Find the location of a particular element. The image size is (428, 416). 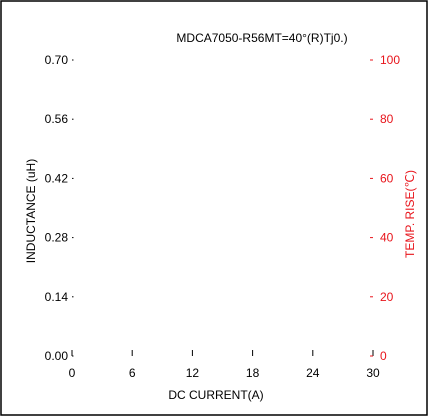

y-left-tick-label: 0.42 is located at coordinates (57, 178).